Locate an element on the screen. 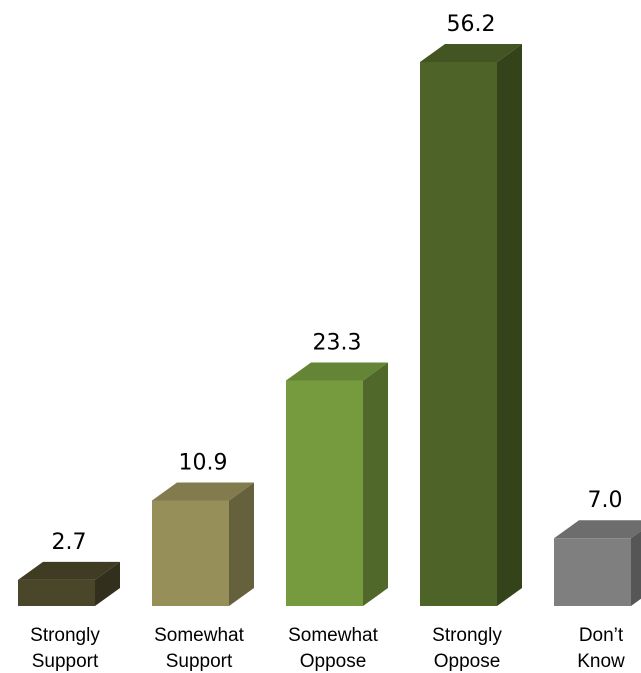  category-label: Know is located at coordinates (601, 661).